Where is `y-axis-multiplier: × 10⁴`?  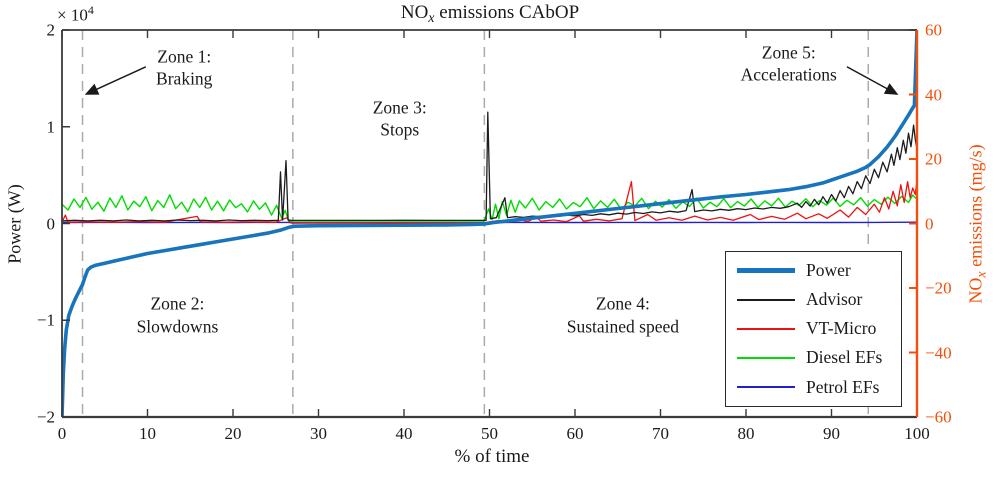
y-axis-multiplier: × 10⁴ is located at coordinates (75, 14).